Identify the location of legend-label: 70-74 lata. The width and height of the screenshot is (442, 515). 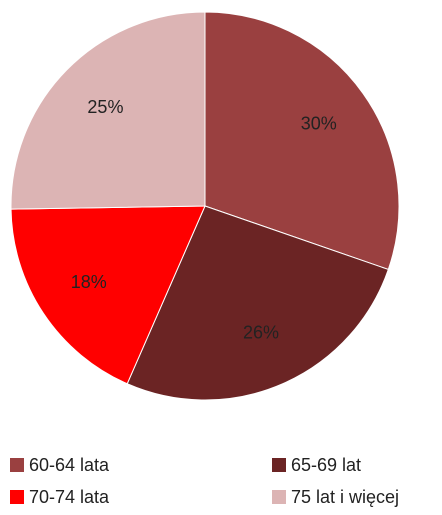
(69, 497).